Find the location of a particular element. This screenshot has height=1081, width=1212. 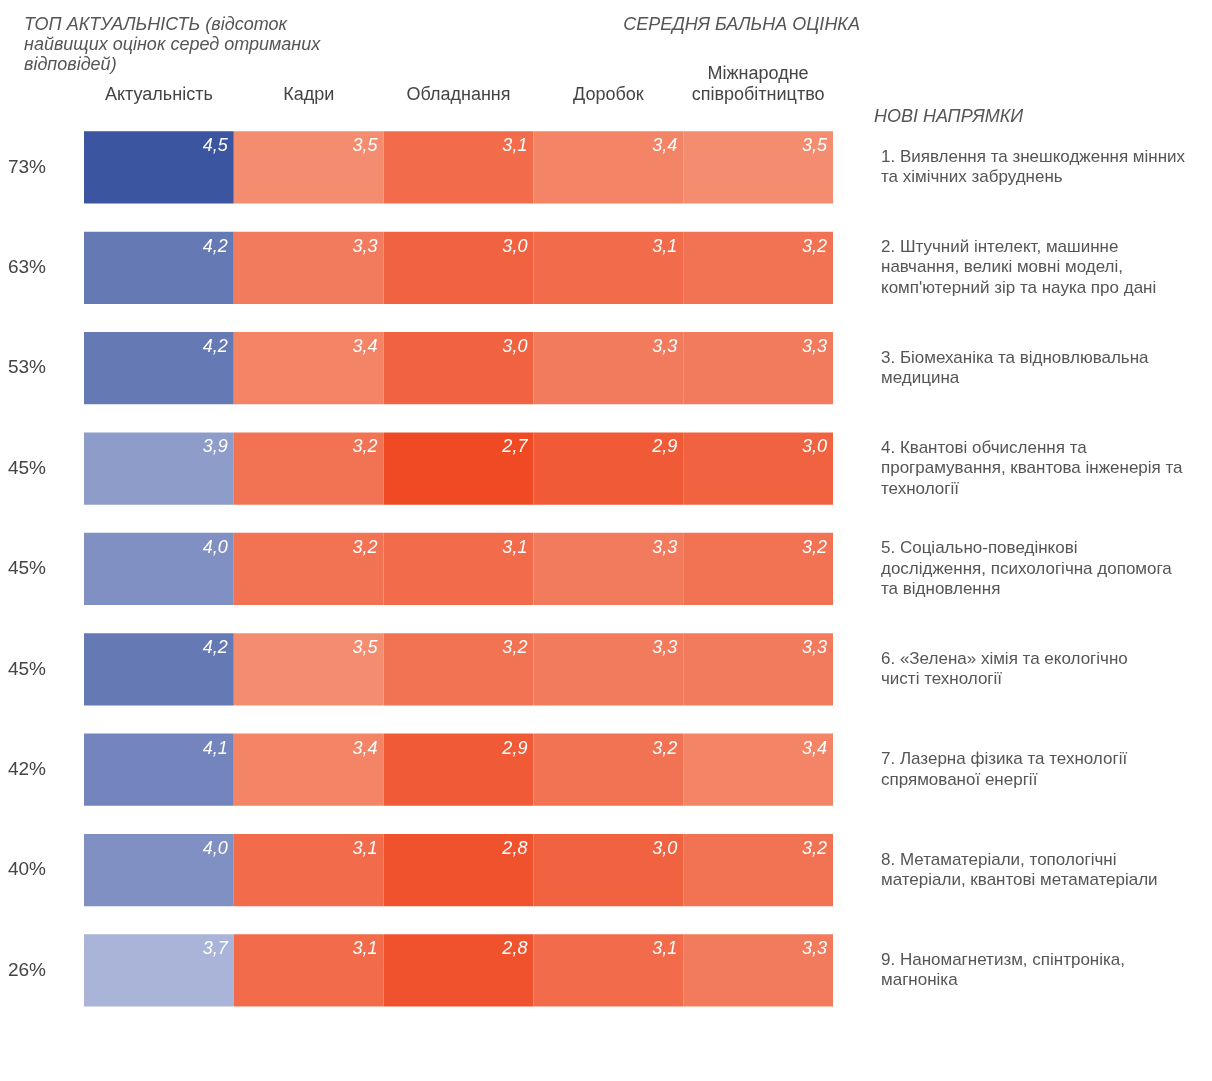

x-tick-label: Актуальність is located at coordinates (159, 94).